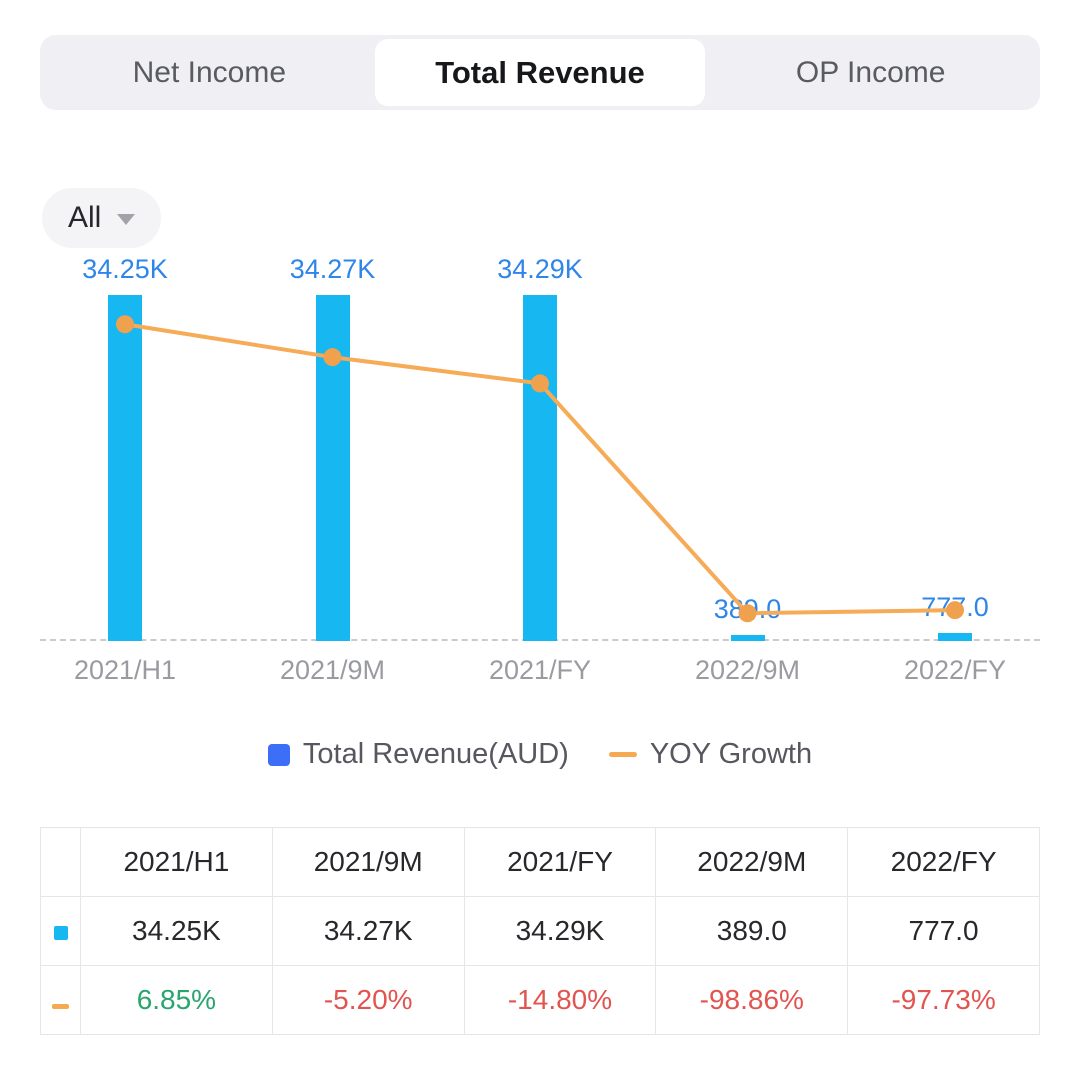 This screenshot has width=1080, height=1074. What do you see at coordinates (125, 324) in the screenshot?
I see `line-point-2021/H1` at bounding box center [125, 324].